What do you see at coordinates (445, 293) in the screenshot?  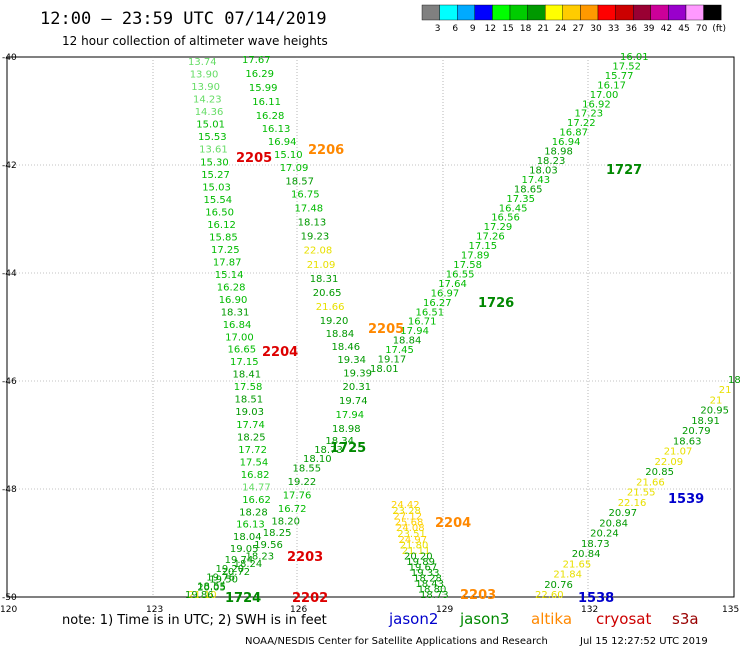 I see `wave-height-value: 16.97` at bounding box center [445, 293].